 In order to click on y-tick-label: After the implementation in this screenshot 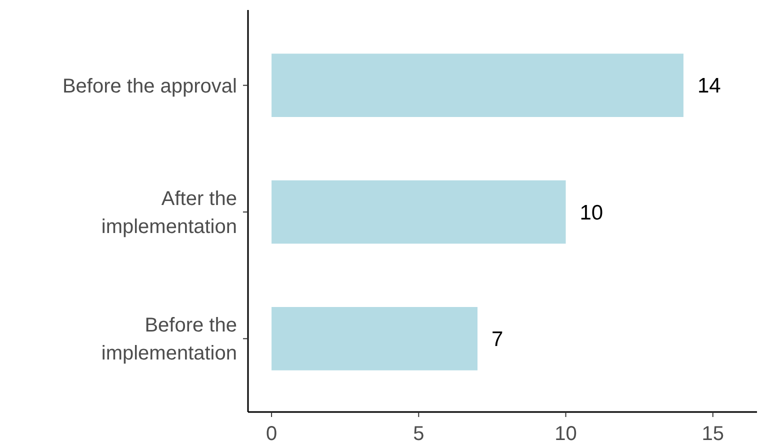, I will do `click(169, 213)`.